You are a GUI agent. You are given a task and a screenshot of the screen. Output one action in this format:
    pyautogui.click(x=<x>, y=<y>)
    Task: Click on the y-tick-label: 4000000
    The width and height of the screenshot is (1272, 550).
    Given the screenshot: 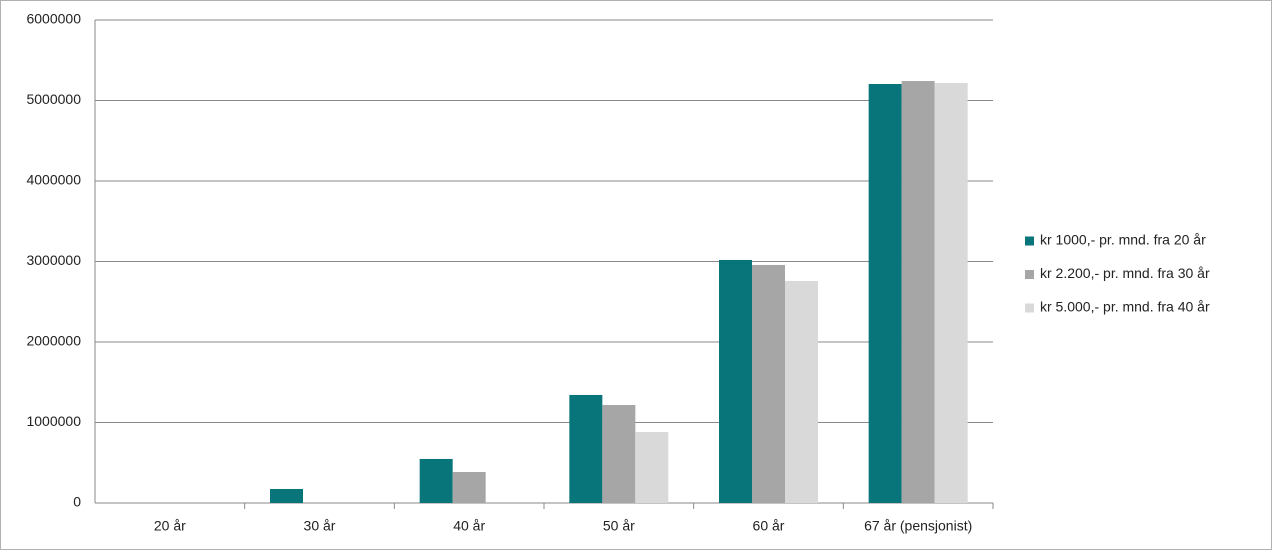 What is the action you would take?
    pyautogui.click(x=53, y=180)
    